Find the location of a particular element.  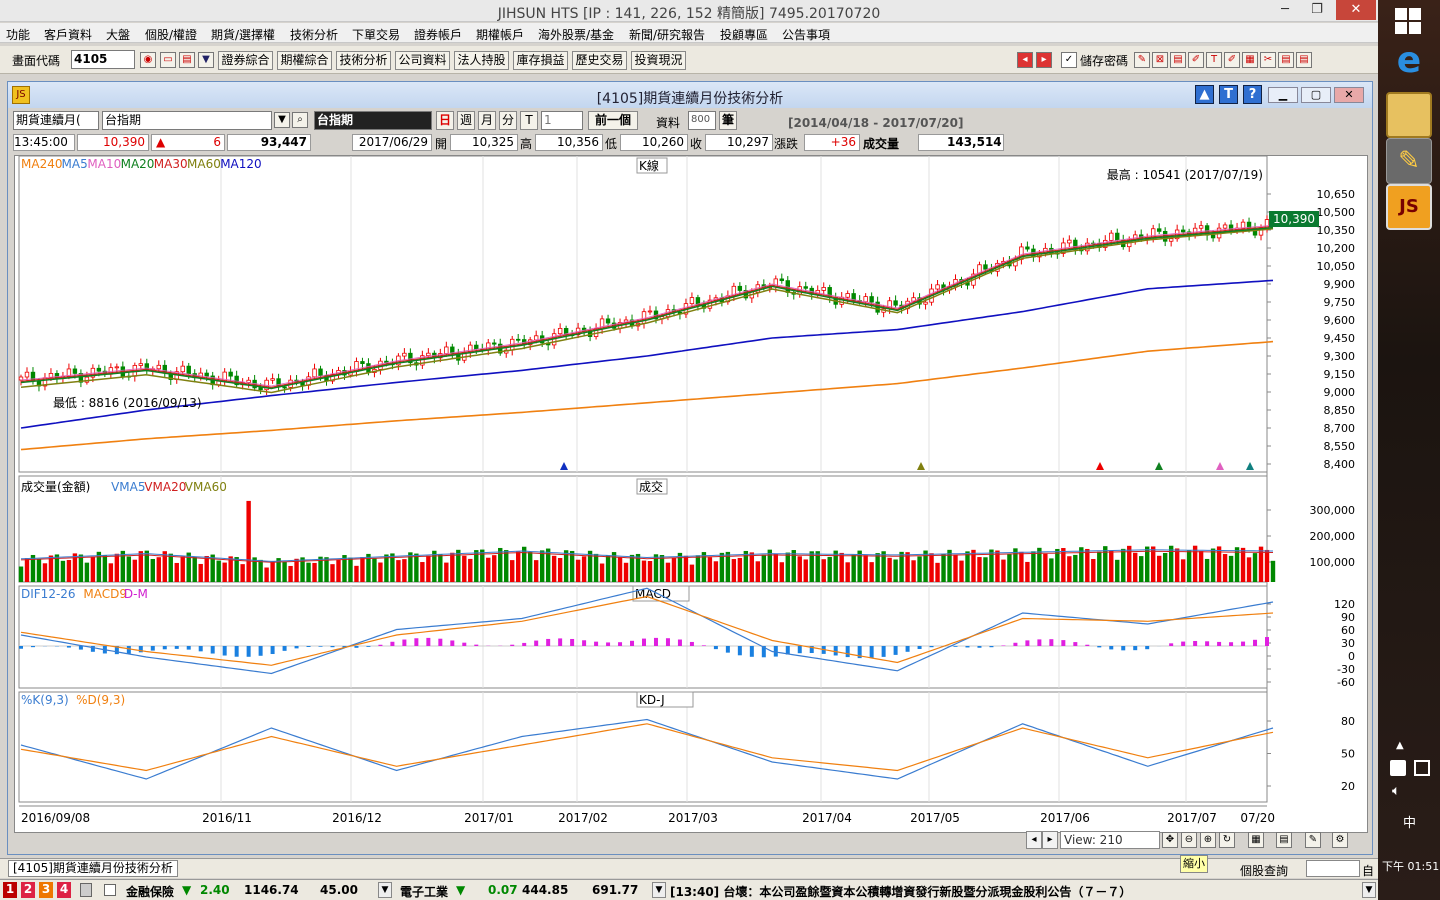

btn-institutional: 法人持股 is located at coordinates (481, 60).